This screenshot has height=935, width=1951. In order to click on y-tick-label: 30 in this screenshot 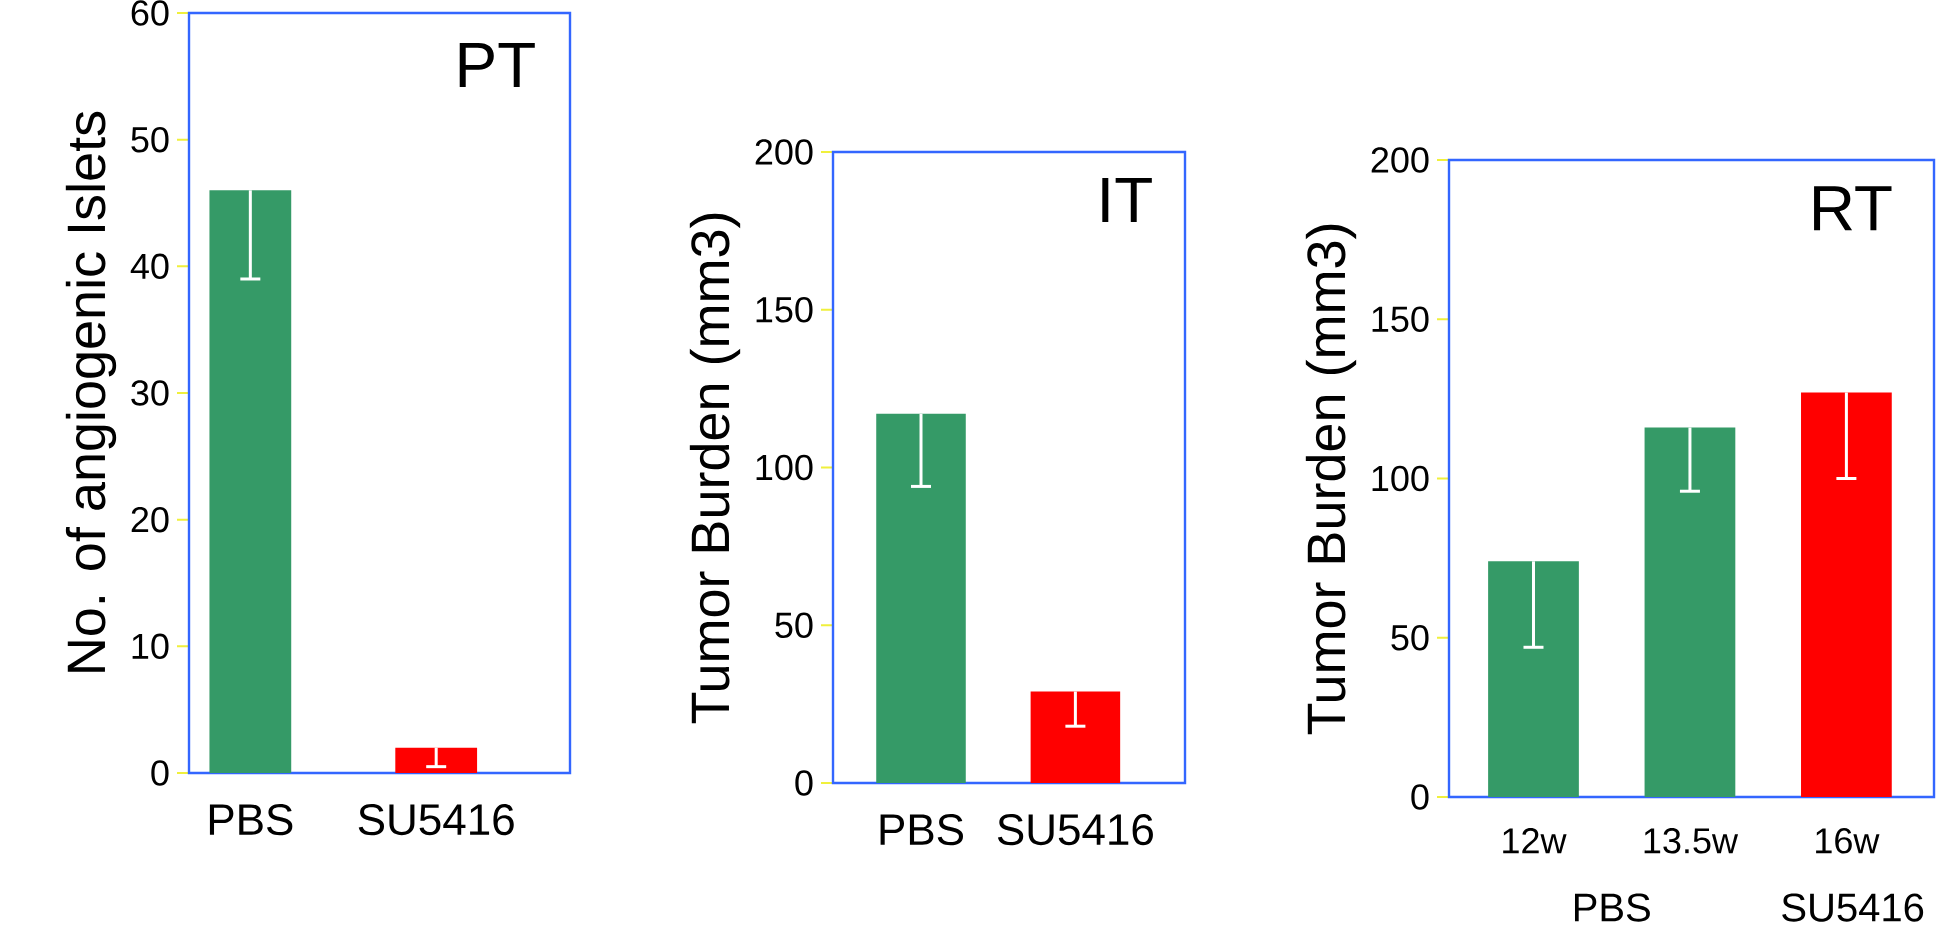, I will do `click(150, 393)`.